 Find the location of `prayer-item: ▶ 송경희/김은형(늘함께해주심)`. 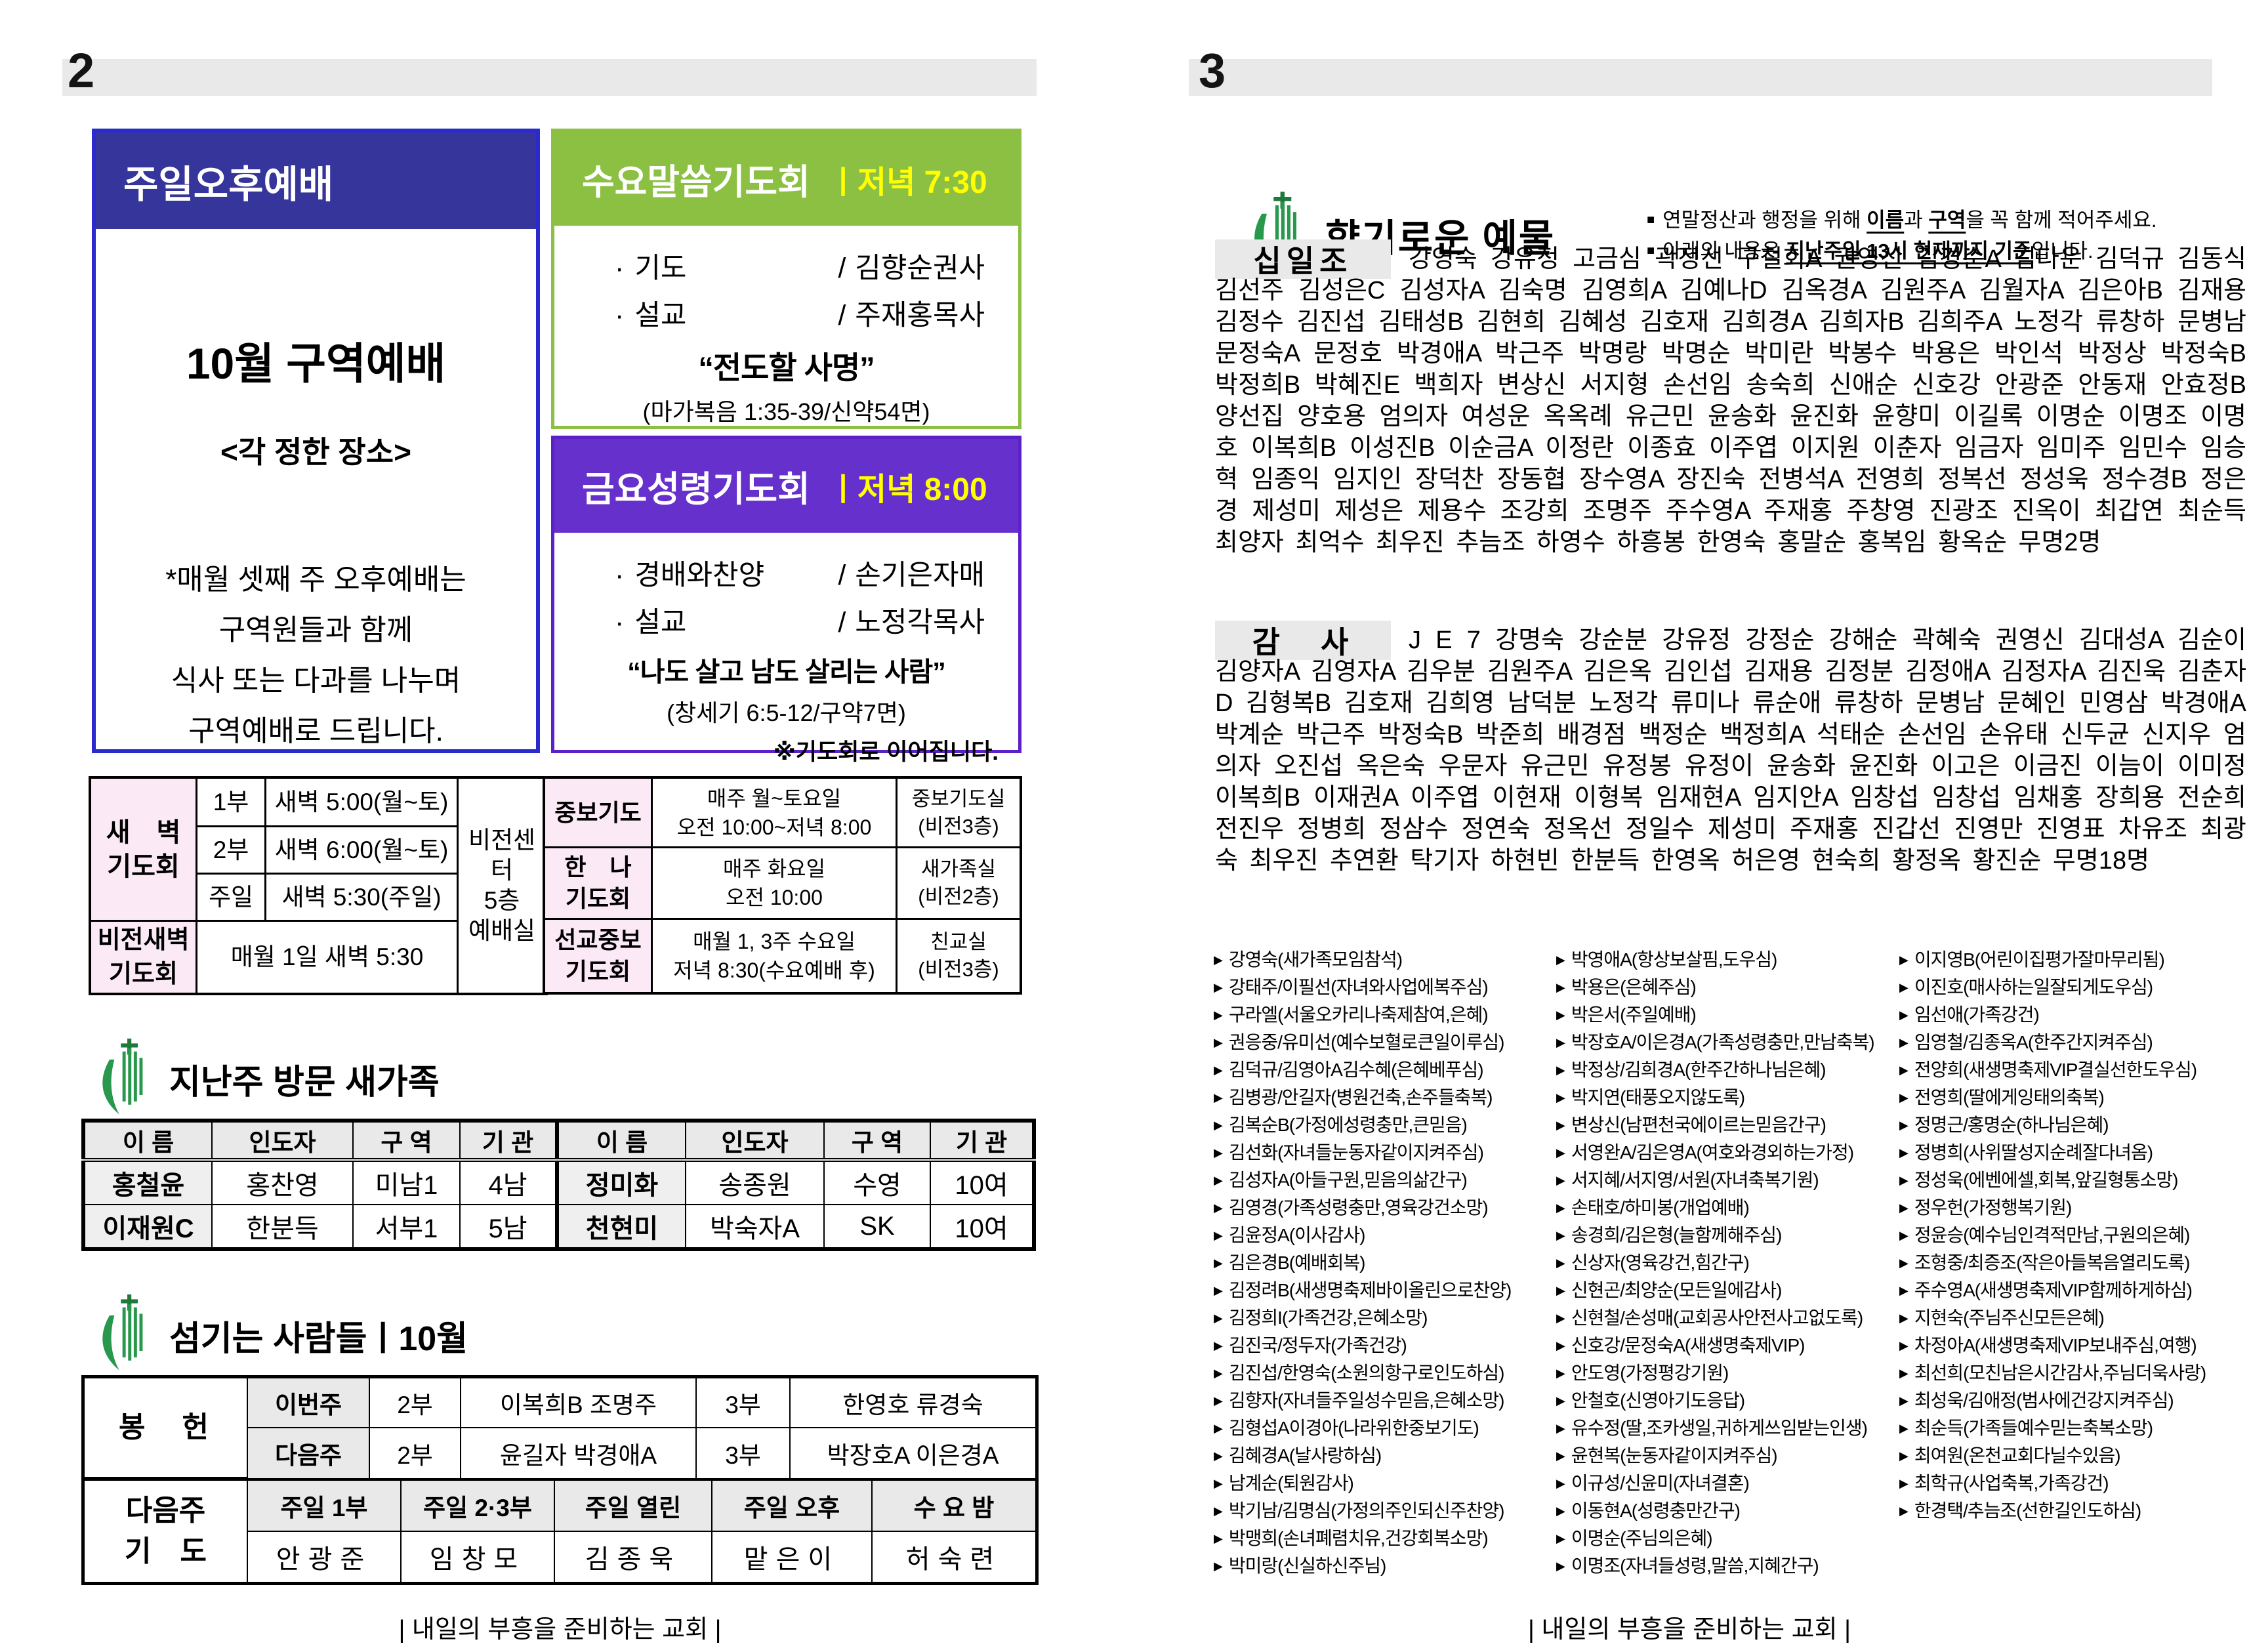

prayer-item: ▶ 송경희/김은형(늘함께해주심) is located at coordinates (1669, 1235).